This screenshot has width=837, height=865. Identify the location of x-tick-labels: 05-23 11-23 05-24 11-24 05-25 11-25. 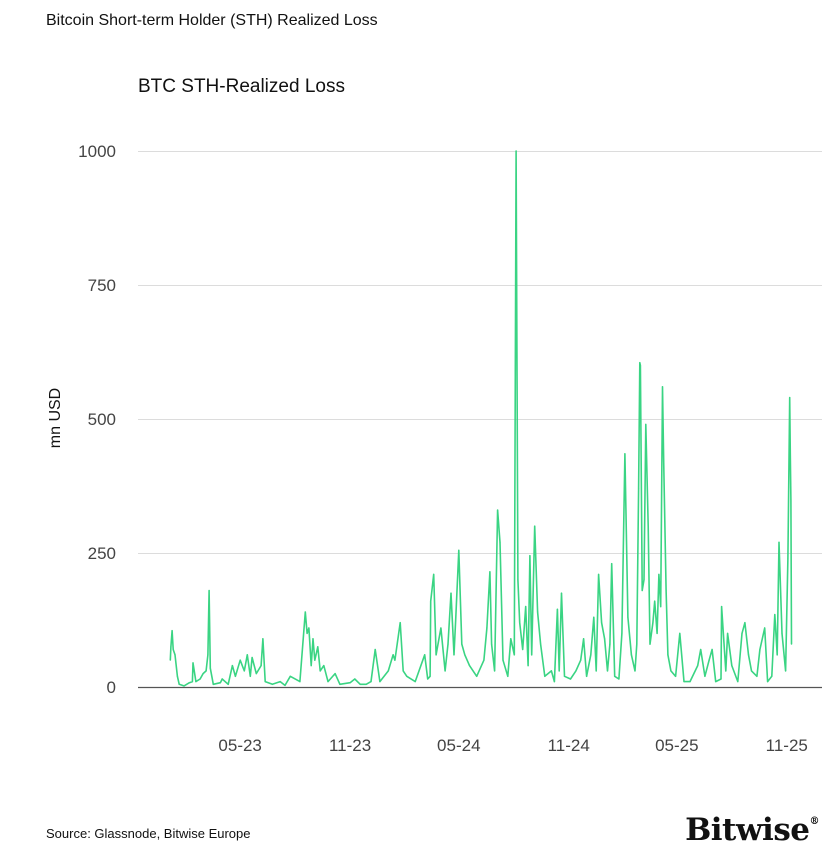
(512, 745).